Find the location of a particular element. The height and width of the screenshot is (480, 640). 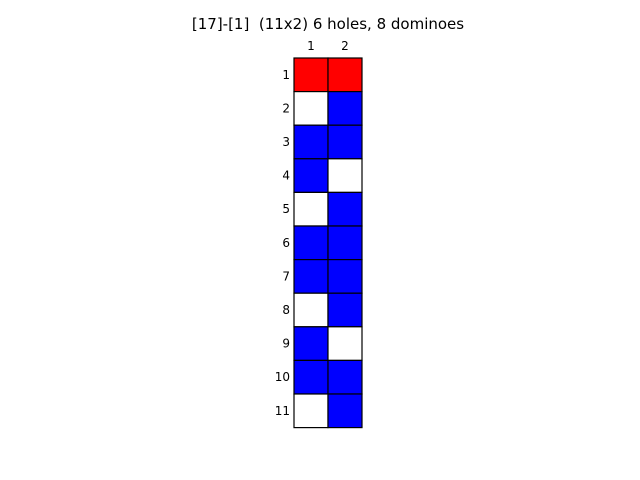

cell-blue-r7-c1 is located at coordinates (311, 276).